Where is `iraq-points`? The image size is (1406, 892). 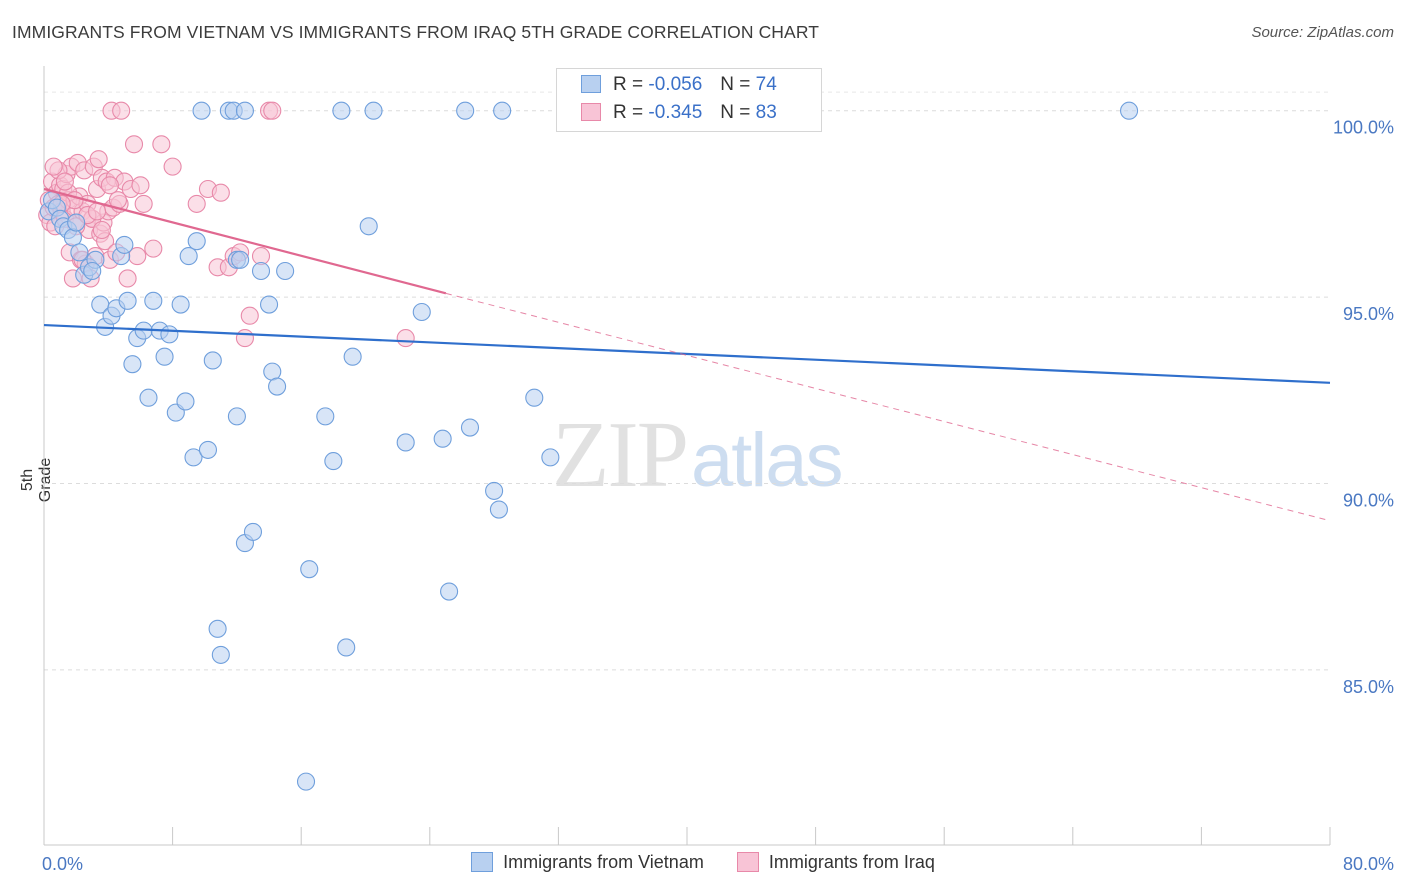 iraq-points is located at coordinates (226, 224).